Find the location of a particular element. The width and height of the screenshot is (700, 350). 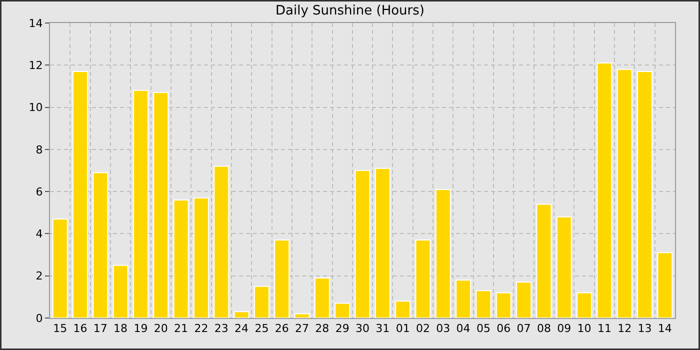

x-tick-label: 24 is located at coordinates (241, 329).